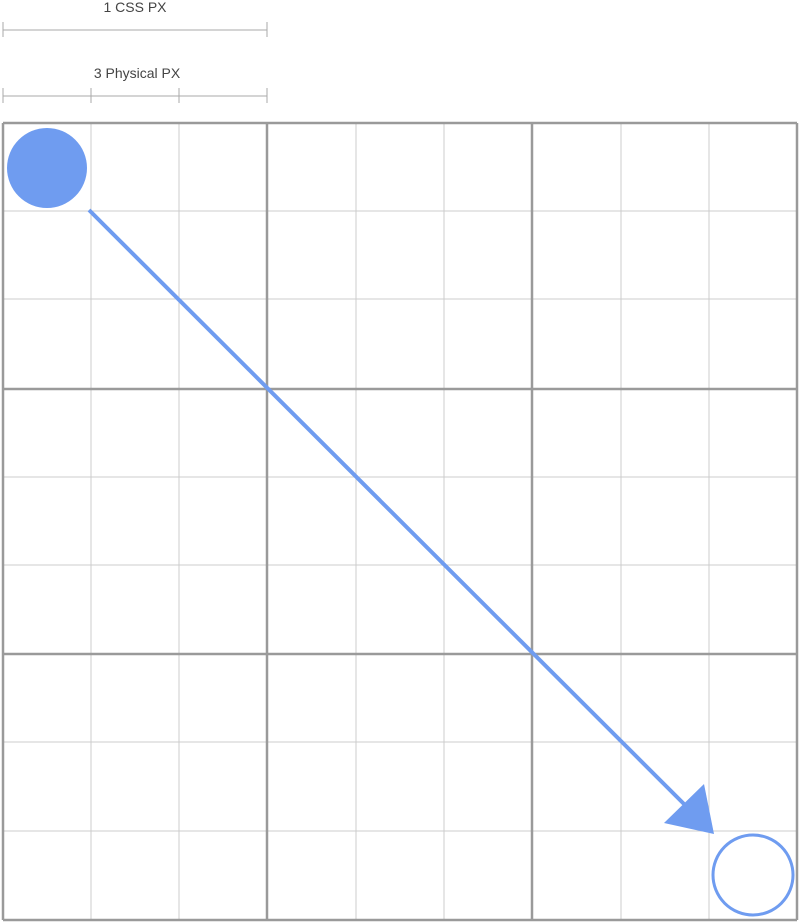 This screenshot has height=922, width=800. I want to click on physical-px-label: 3 Physical PX, so click(137, 73).